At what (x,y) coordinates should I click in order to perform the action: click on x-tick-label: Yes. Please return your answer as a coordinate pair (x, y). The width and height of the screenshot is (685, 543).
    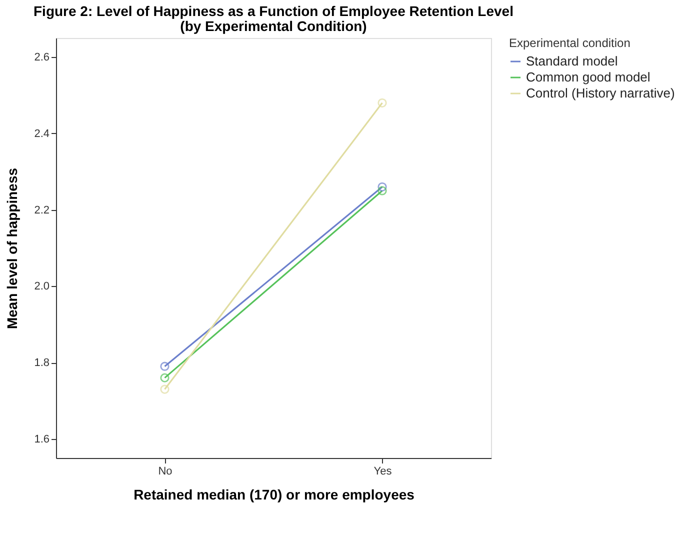
    Looking at the image, I should click on (383, 472).